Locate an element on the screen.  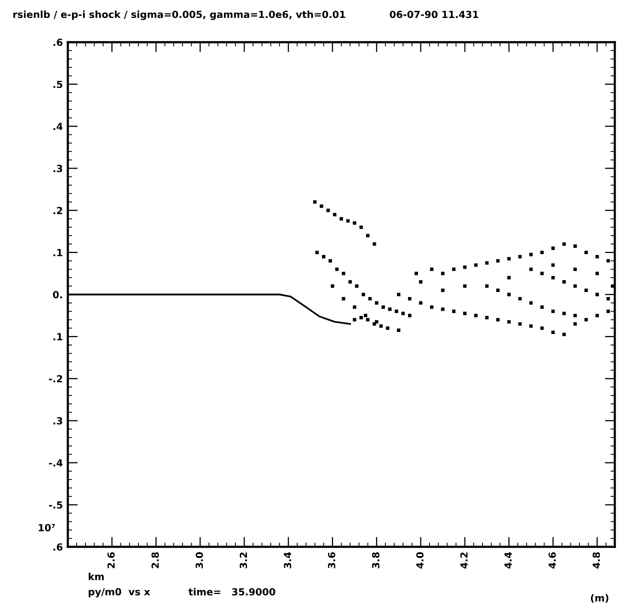
x-tick-label: 4.2 is located at coordinates (464, 560).